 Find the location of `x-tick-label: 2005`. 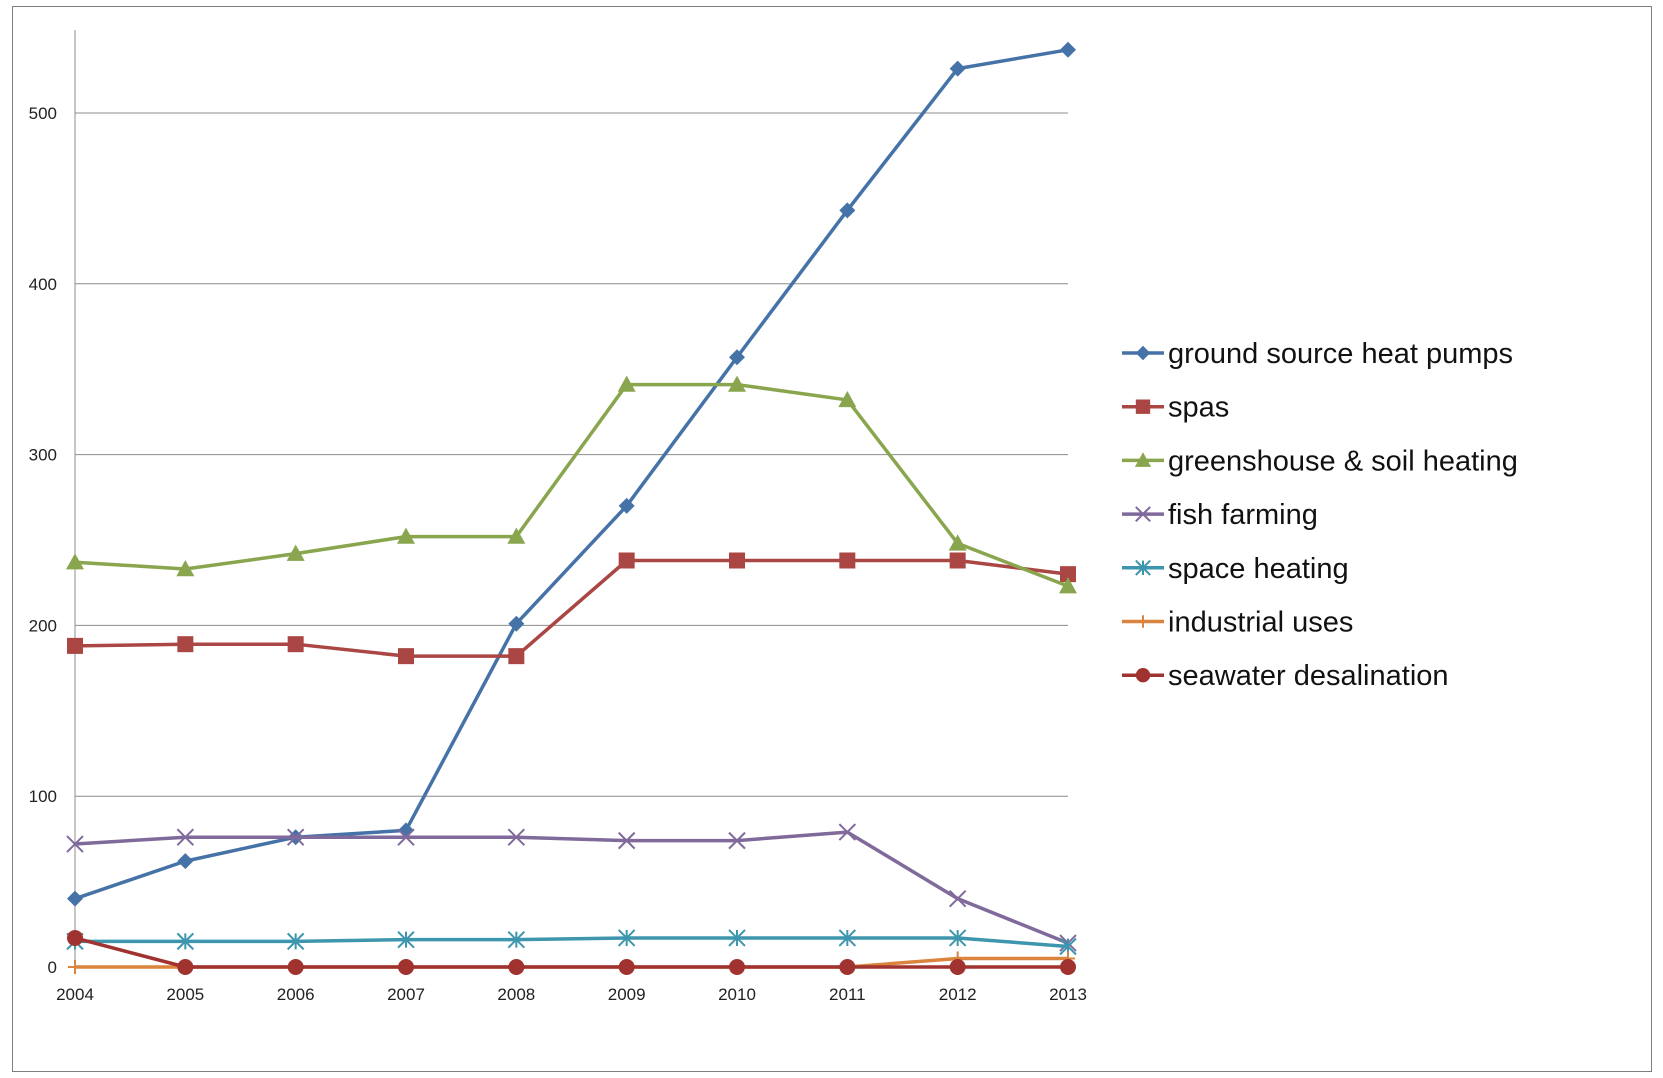

x-tick-label: 2005 is located at coordinates (185, 994).